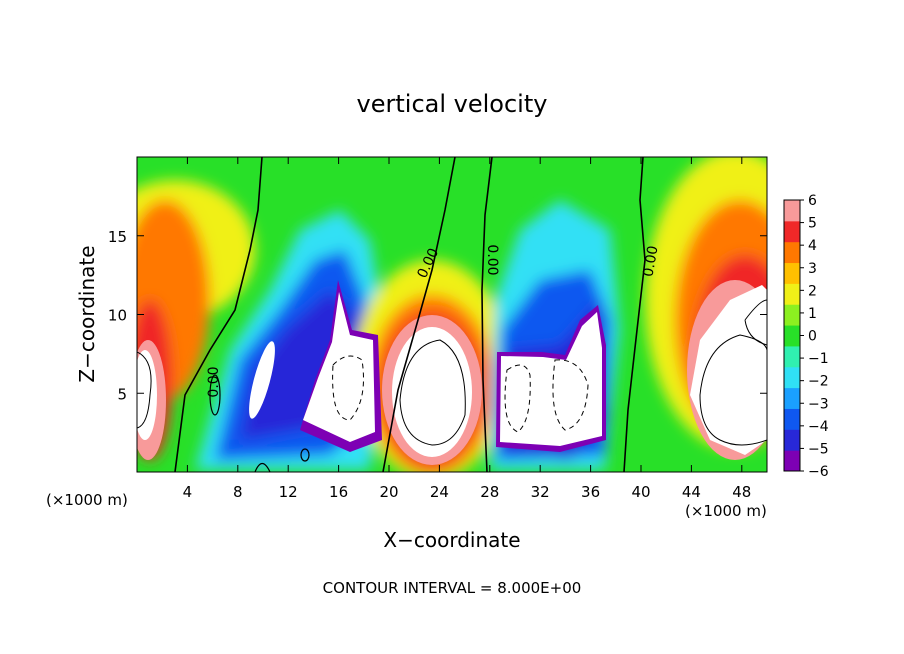 This screenshot has height=654, width=904. What do you see at coordinates (650, 261) in the screenshot?
I see `contour-label-4: 0.00` at bounding box center [650, 261].